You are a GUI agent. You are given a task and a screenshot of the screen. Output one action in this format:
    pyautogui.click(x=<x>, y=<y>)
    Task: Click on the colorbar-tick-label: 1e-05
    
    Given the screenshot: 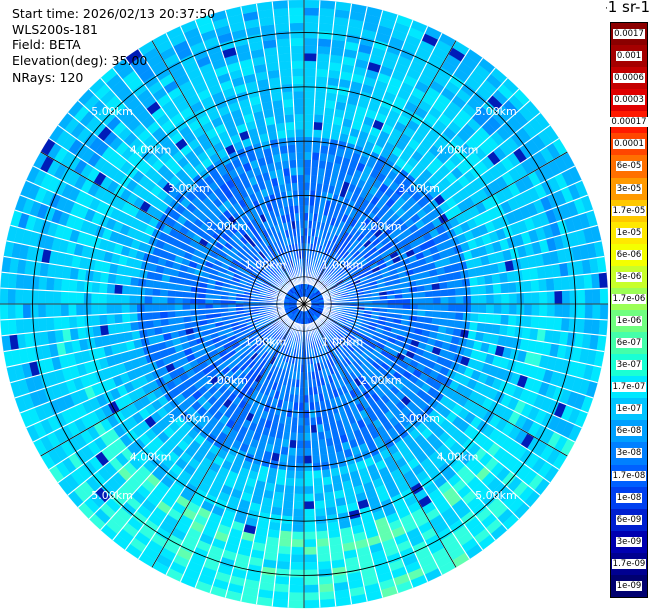 What is the action you would take?
    pyautogui.click(x=629, y=232)
    